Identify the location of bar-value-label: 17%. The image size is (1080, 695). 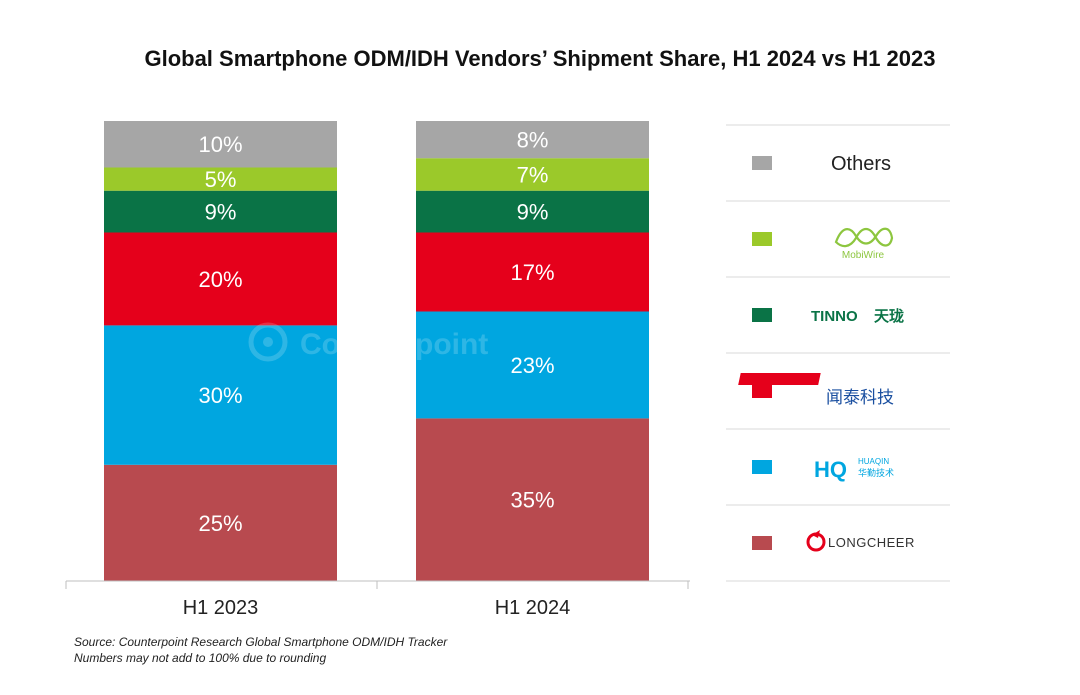
(532, 272).